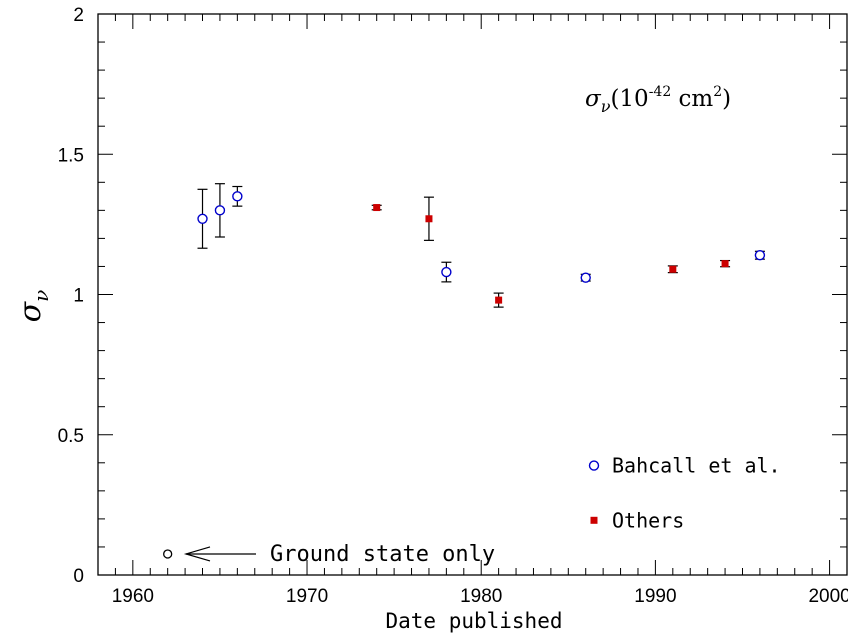 Image resolution: width=848 pixels, height=637 pixels. What do you see at coordinates (71, 155) in the screenshot?
I see `y-tick-label: 1.5` at bounding box center [71, 155].